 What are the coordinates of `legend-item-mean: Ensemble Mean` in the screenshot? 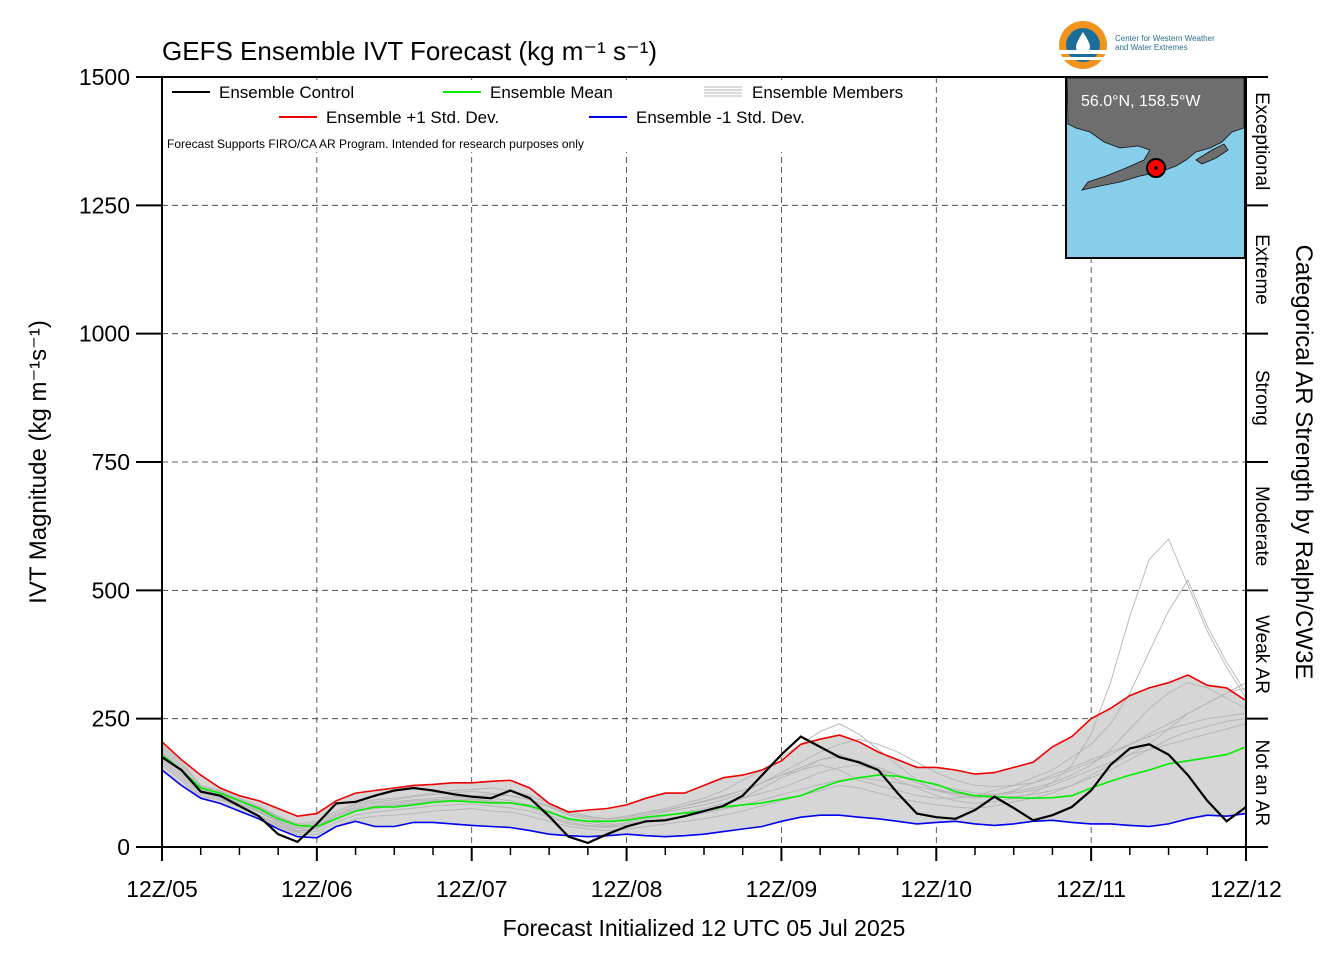 It's located at (528, 92).